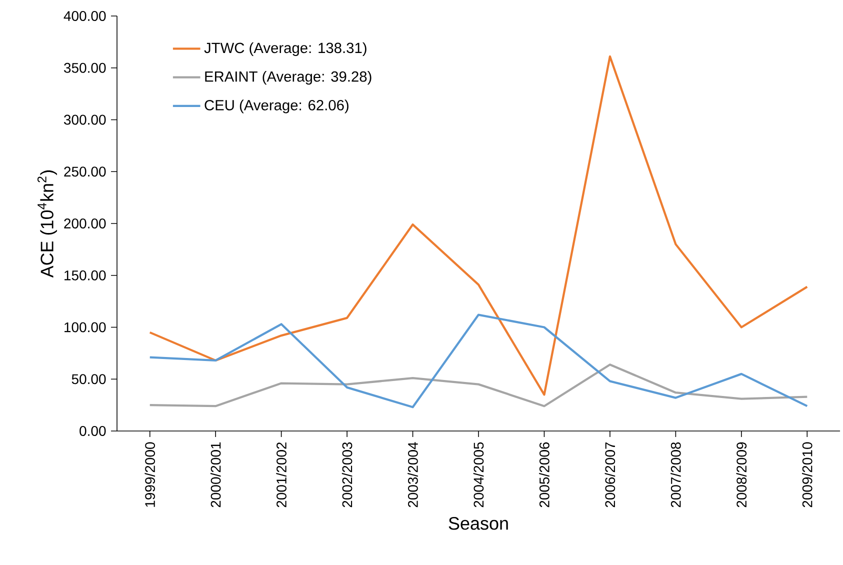 Image resolution: width=843 pixels, height=565 pixels. What do you see at coordinates (741, 475) in the screenshot?
I see `x-tick-label: 2008/2009` at bounding box center [741, 475].